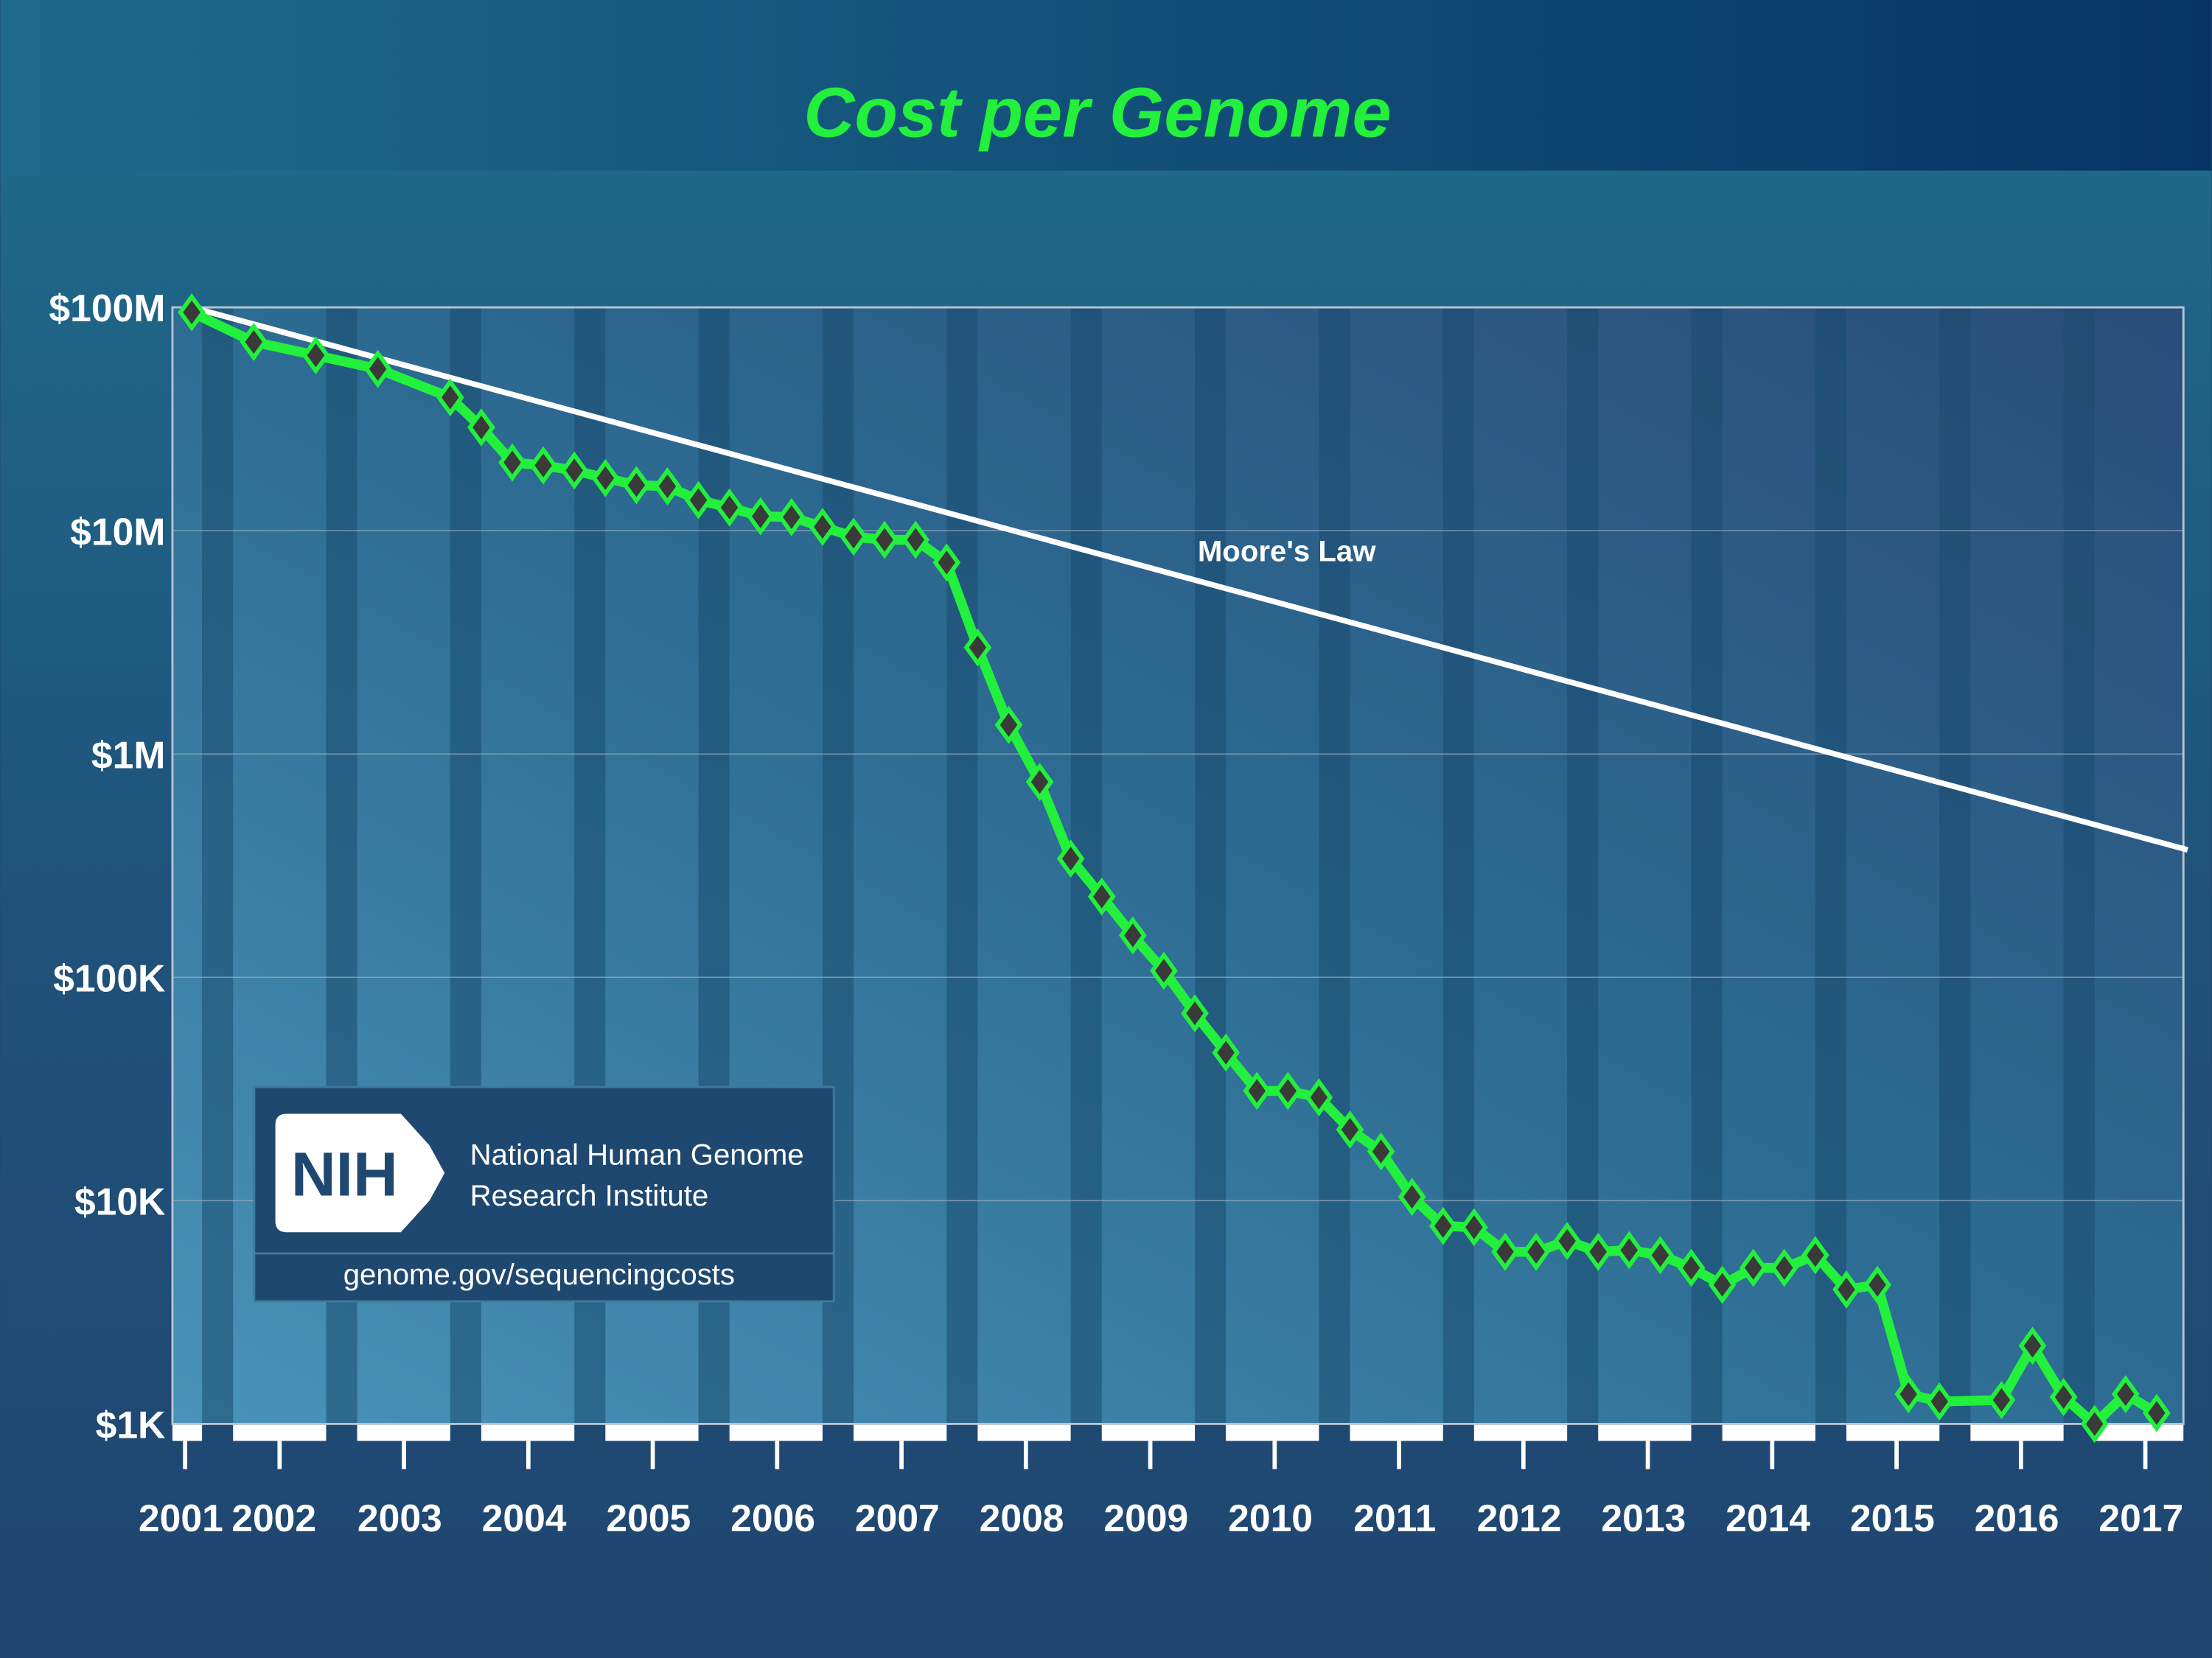  Describe the element at coordinates (1022, 1518) in the screenshot. I see `x-tick-label: 2008` at that location.